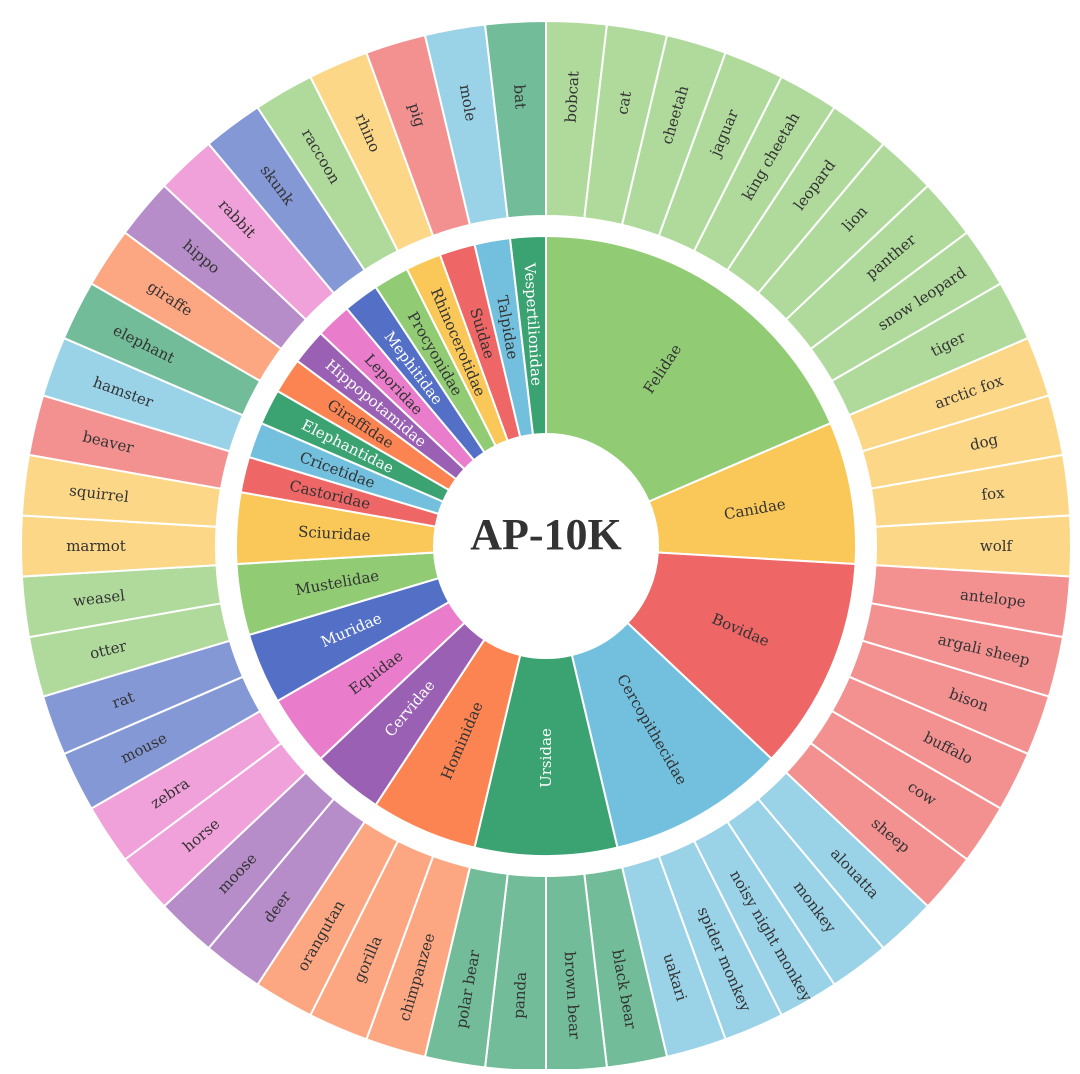 This screenshot has width=1080, height=1074. I want to click on family-segment-bovidae, so click(741, 656).